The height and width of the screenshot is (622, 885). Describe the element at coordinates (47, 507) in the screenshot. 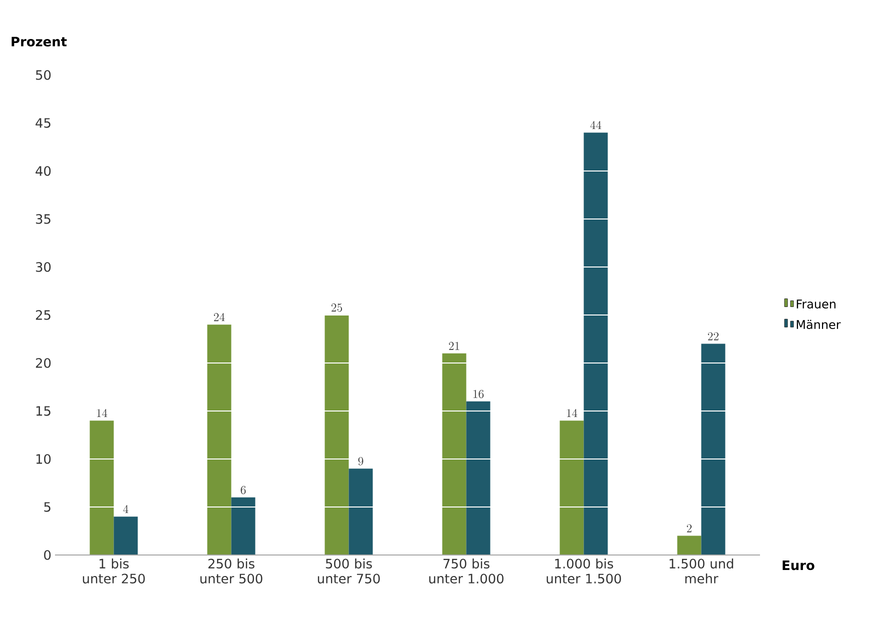

I see `y-tick-label: 5` at that location.